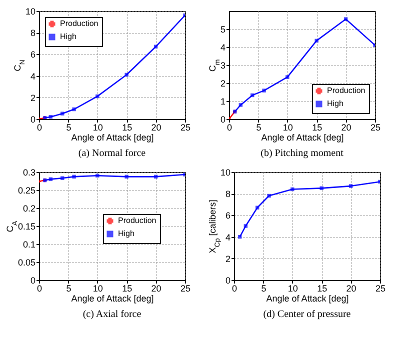  I want to click on y-tick-label: 0.1, so click(29, 245).